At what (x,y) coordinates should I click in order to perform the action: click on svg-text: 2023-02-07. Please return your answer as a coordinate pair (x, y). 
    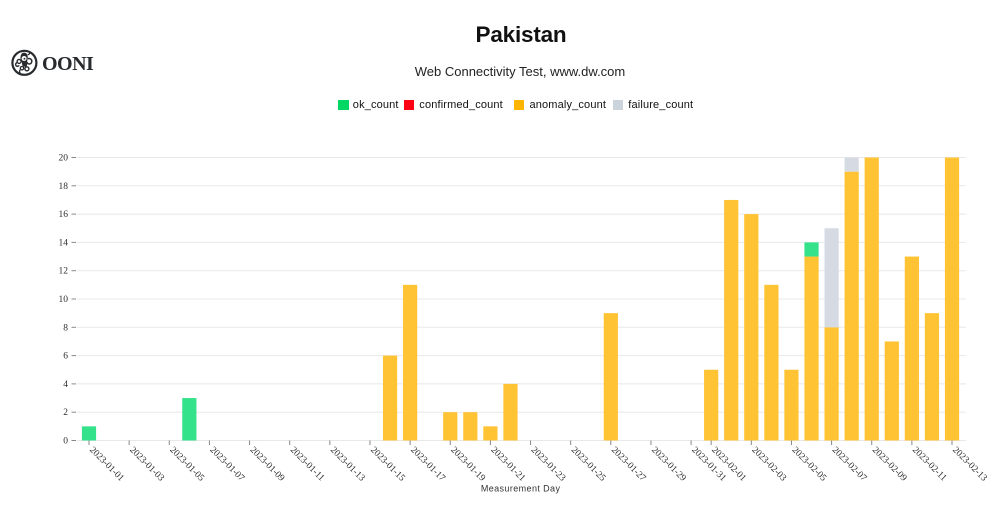
    Looking at the image, I should click on (849, 464).